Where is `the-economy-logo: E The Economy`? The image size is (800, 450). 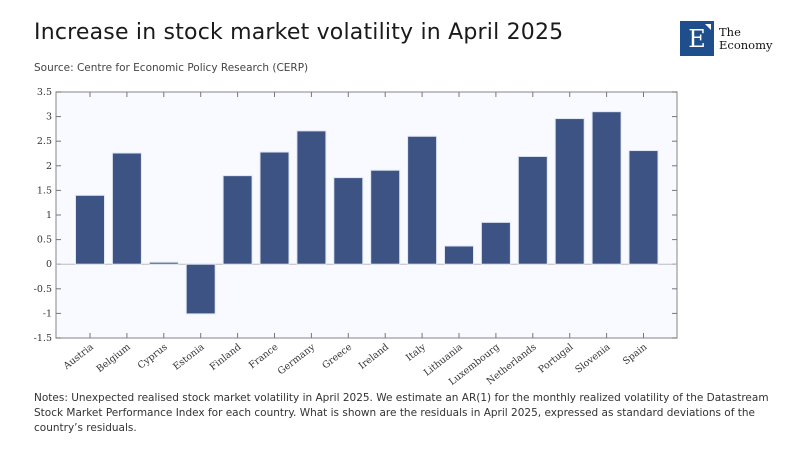
the-economy-logo: E The Economy is located at coordinates (726, 38).